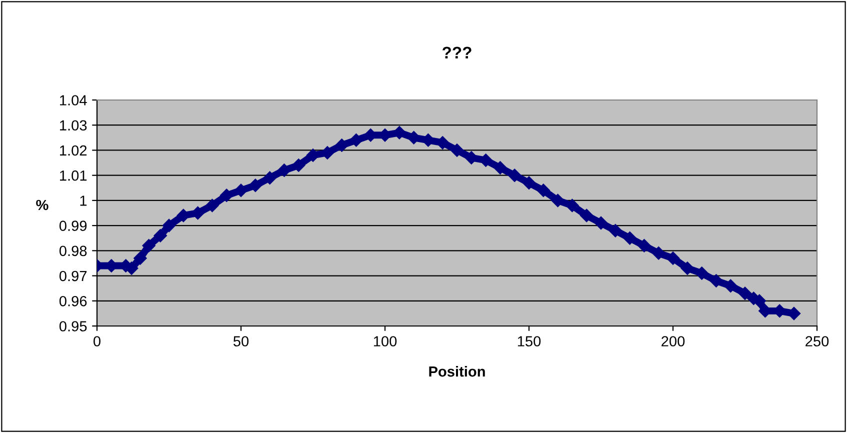 This screenshot has width=847, height=433. What do you see at coordinates (73, 326) in the screenshot?
I see `y-tick-label: 0.95` at bounding box center [73, 326].